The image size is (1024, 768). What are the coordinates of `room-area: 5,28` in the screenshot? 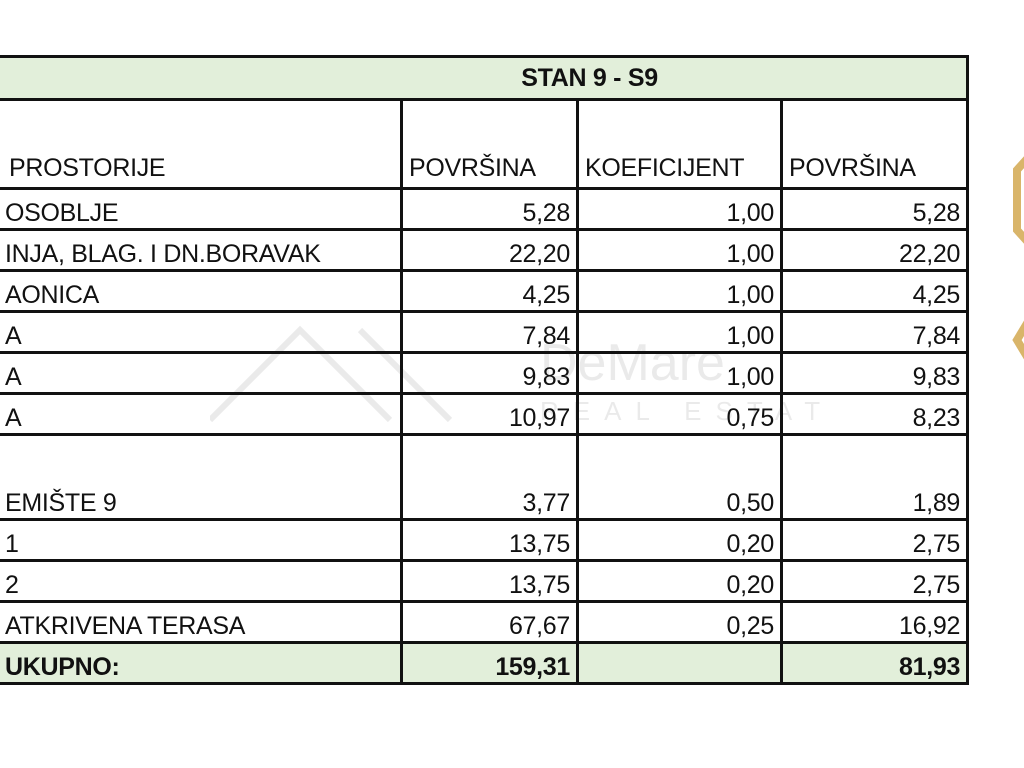 It's located at (489, 209).